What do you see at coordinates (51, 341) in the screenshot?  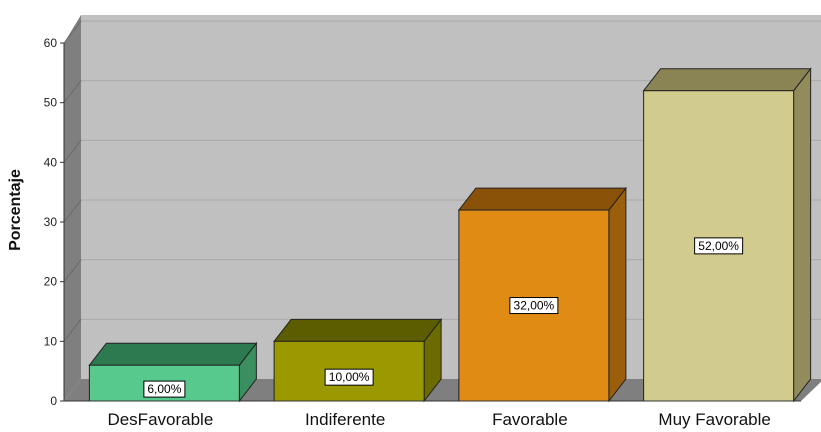 I see `y-tick-label: 10` at bounding box center [51, 341].